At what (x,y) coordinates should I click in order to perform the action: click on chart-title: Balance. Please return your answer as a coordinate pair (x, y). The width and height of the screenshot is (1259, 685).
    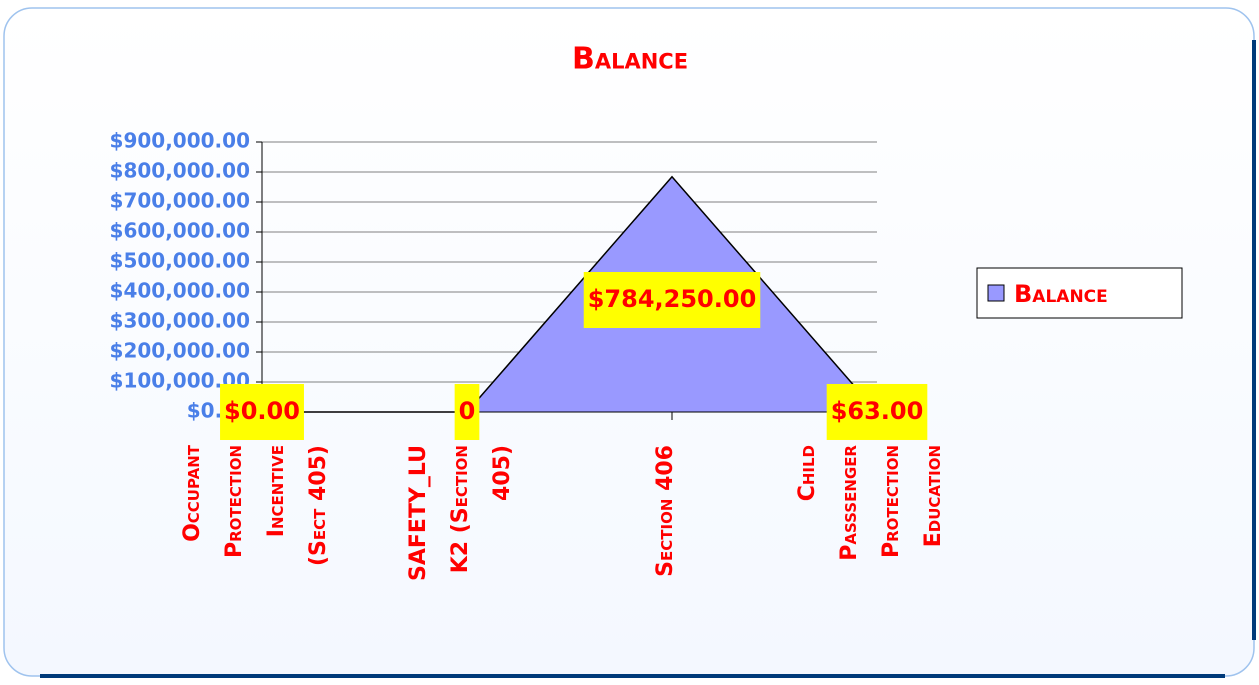
    Looking at the image, I should click on (630, 59).